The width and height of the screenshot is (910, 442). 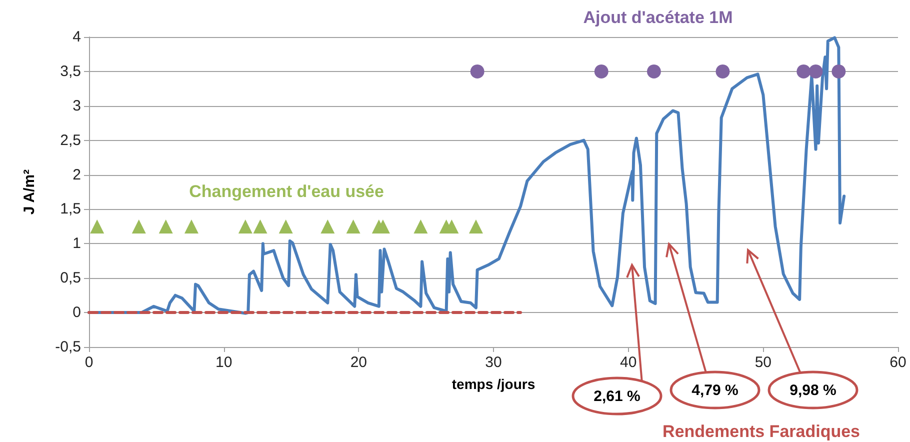 I want to click on y-tick-label: 4, so click(x=76, y=37).